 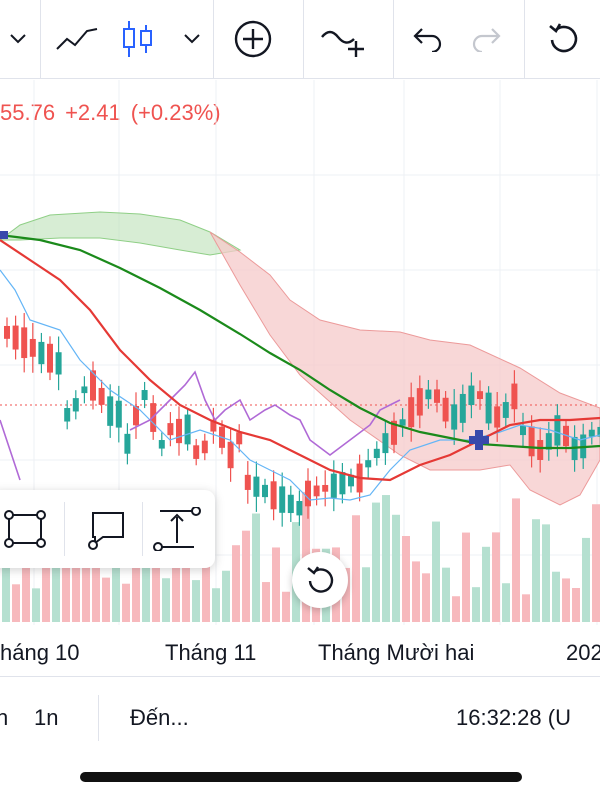 I want to click on reset-chart-button, so click(x=320, y=580).